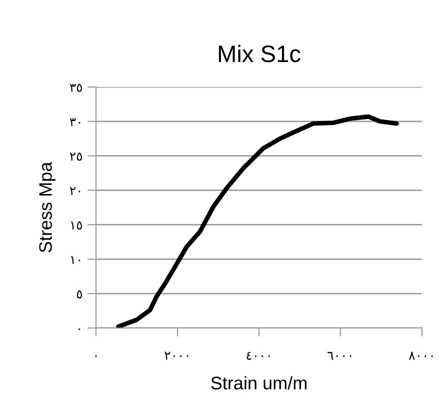 The width and height of the screenshot is (443, 412). I want to click on y-tick-label: ٥, so click(79, 294).